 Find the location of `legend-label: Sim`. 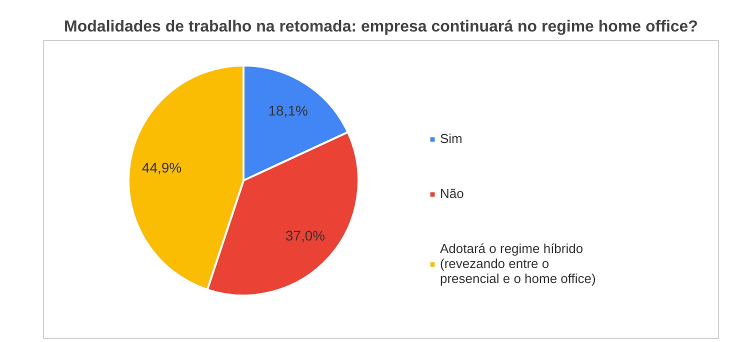

legend-label: Sim is located at coordinates (451, 138).